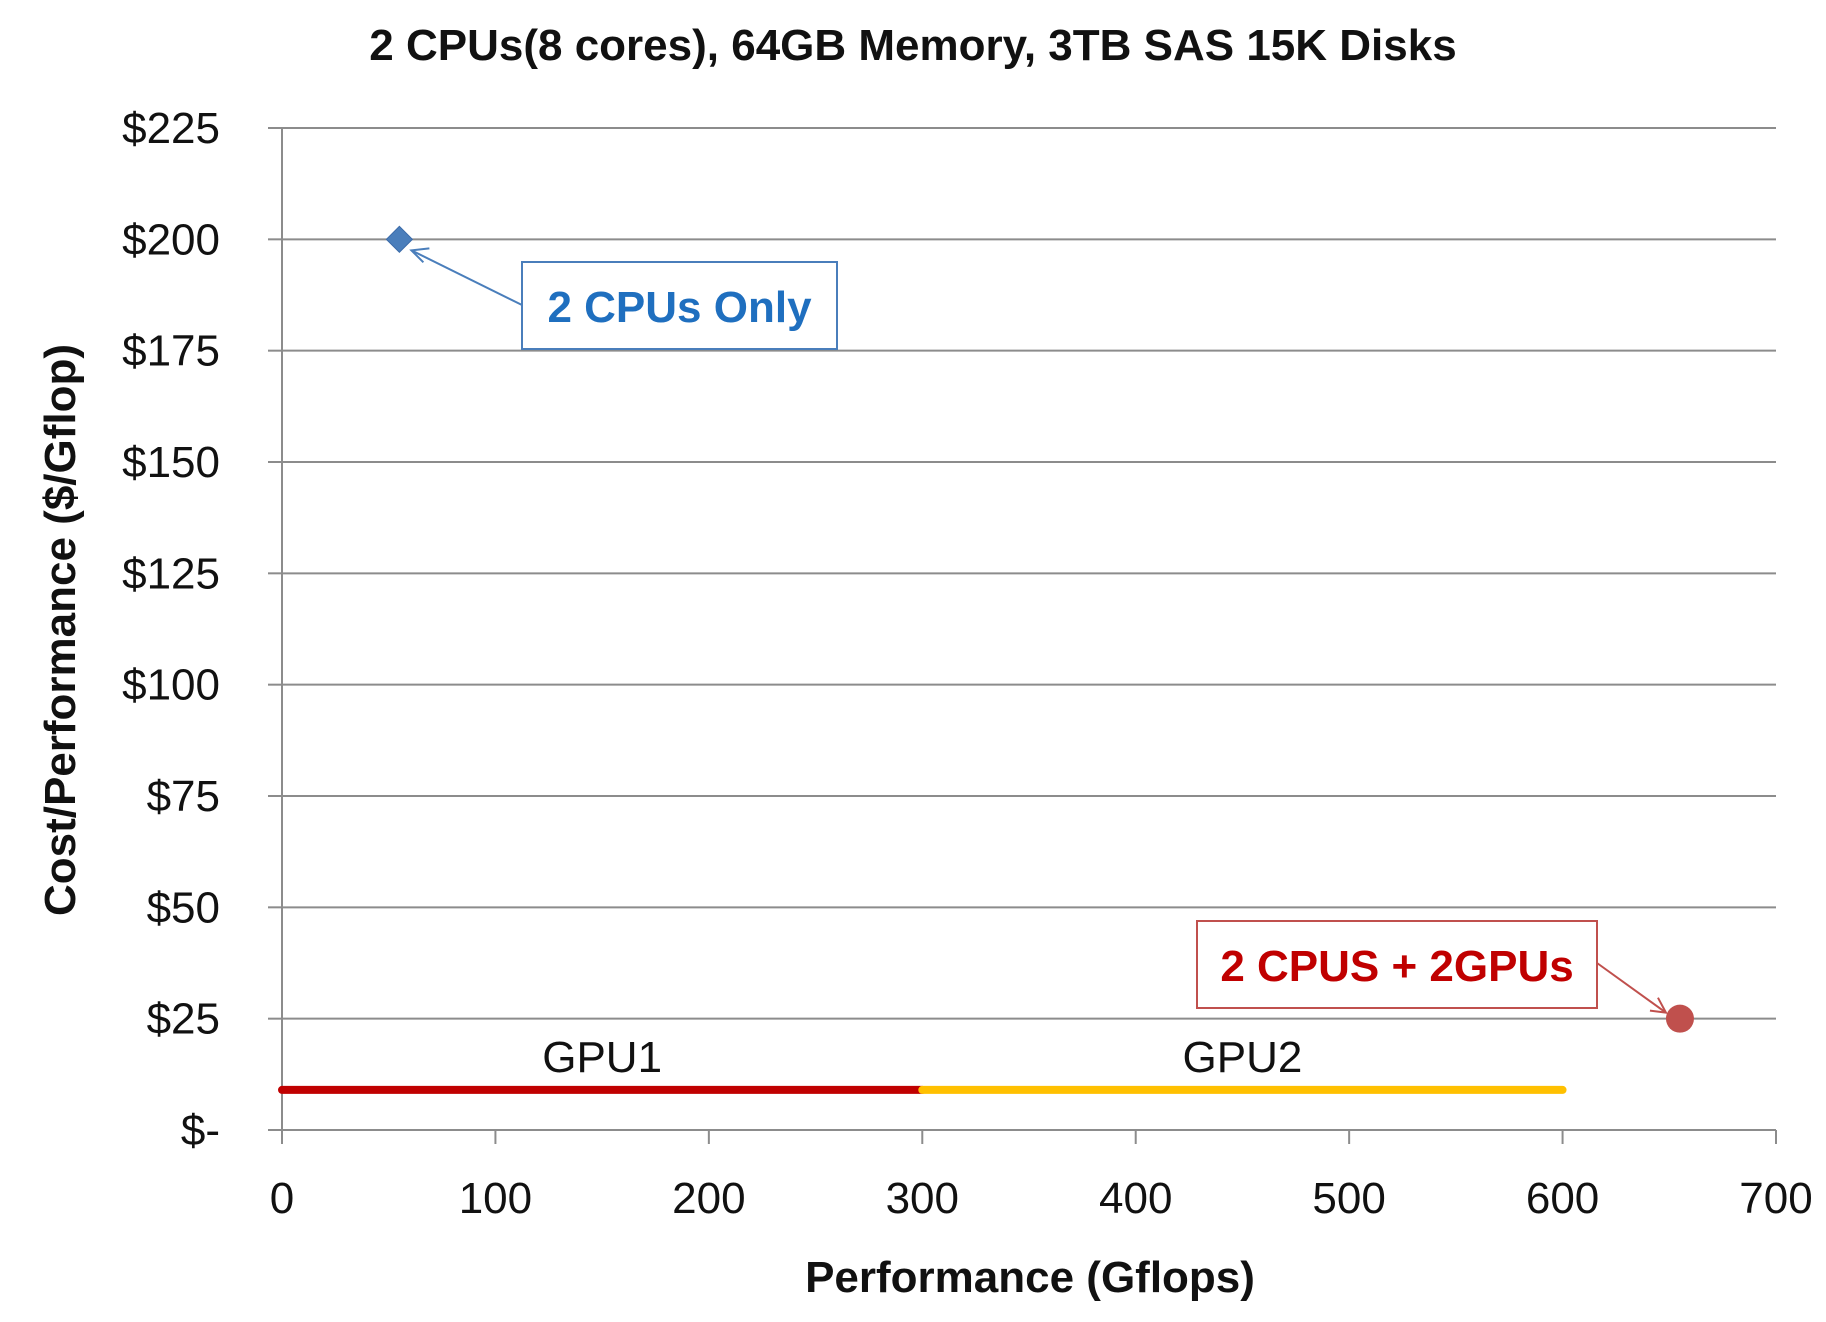 This screenshot has height=1322, width=1826. Describe the element at coordinates (171, 128) in the screenshot. I see `y-tick-label: $225` at that location.